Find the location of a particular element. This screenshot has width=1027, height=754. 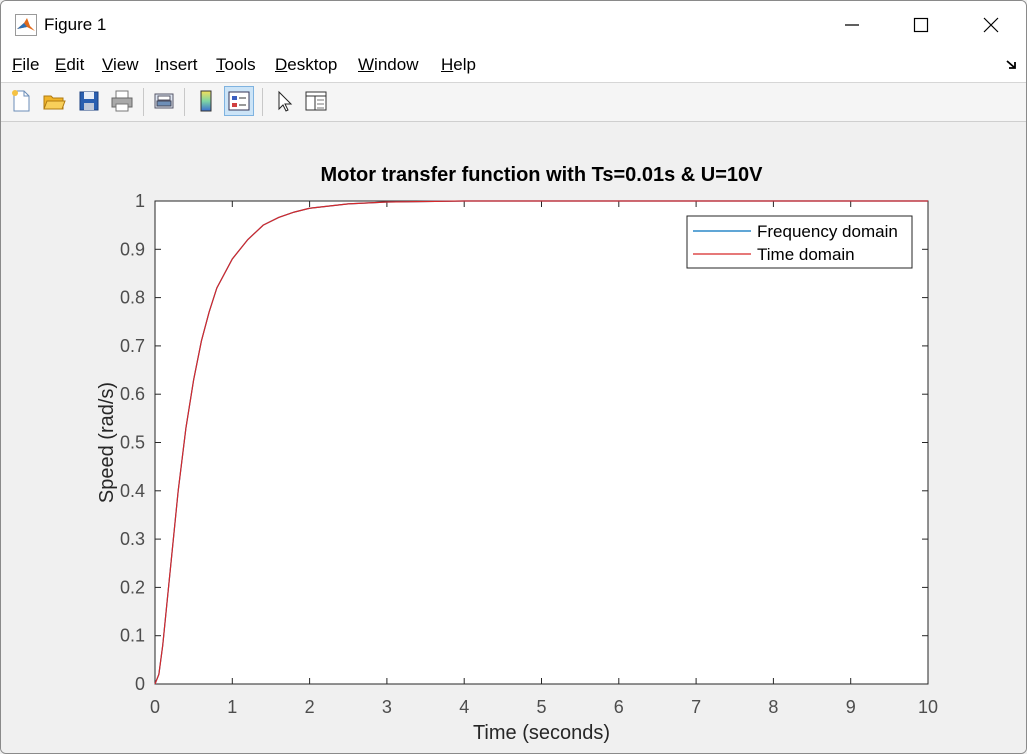

colorbar-icon is located at coordinates (206, 101).